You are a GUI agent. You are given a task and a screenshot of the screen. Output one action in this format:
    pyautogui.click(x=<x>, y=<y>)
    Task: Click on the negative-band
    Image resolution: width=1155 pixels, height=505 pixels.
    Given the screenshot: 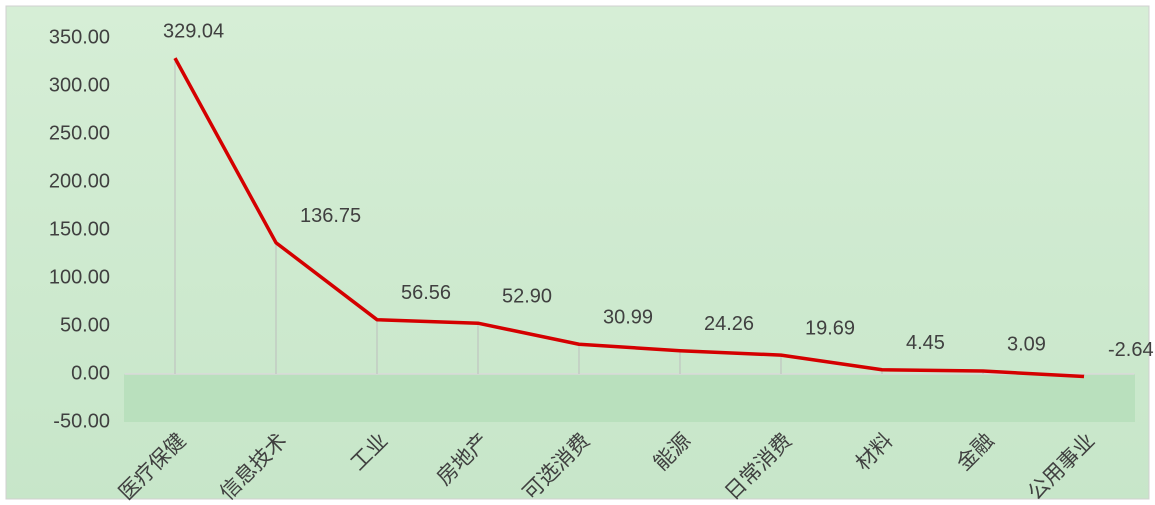 What is the action you would take?
    pyautogui.click(x=629, y=398)
    